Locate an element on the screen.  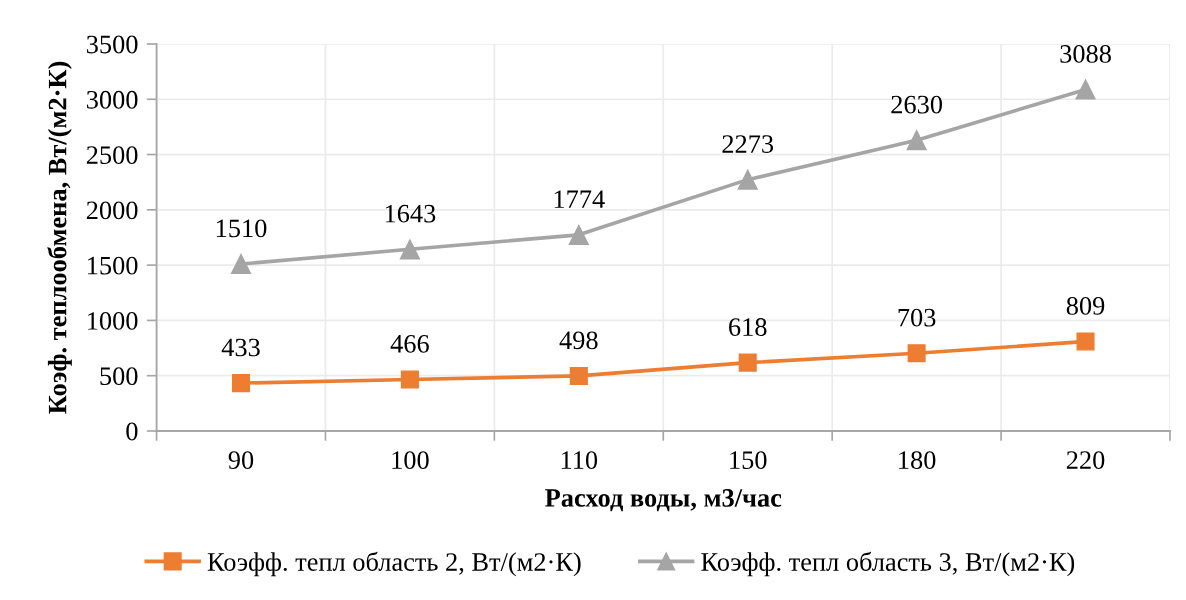
y-tick-label: 3000 is located at coordinates (112, 99).